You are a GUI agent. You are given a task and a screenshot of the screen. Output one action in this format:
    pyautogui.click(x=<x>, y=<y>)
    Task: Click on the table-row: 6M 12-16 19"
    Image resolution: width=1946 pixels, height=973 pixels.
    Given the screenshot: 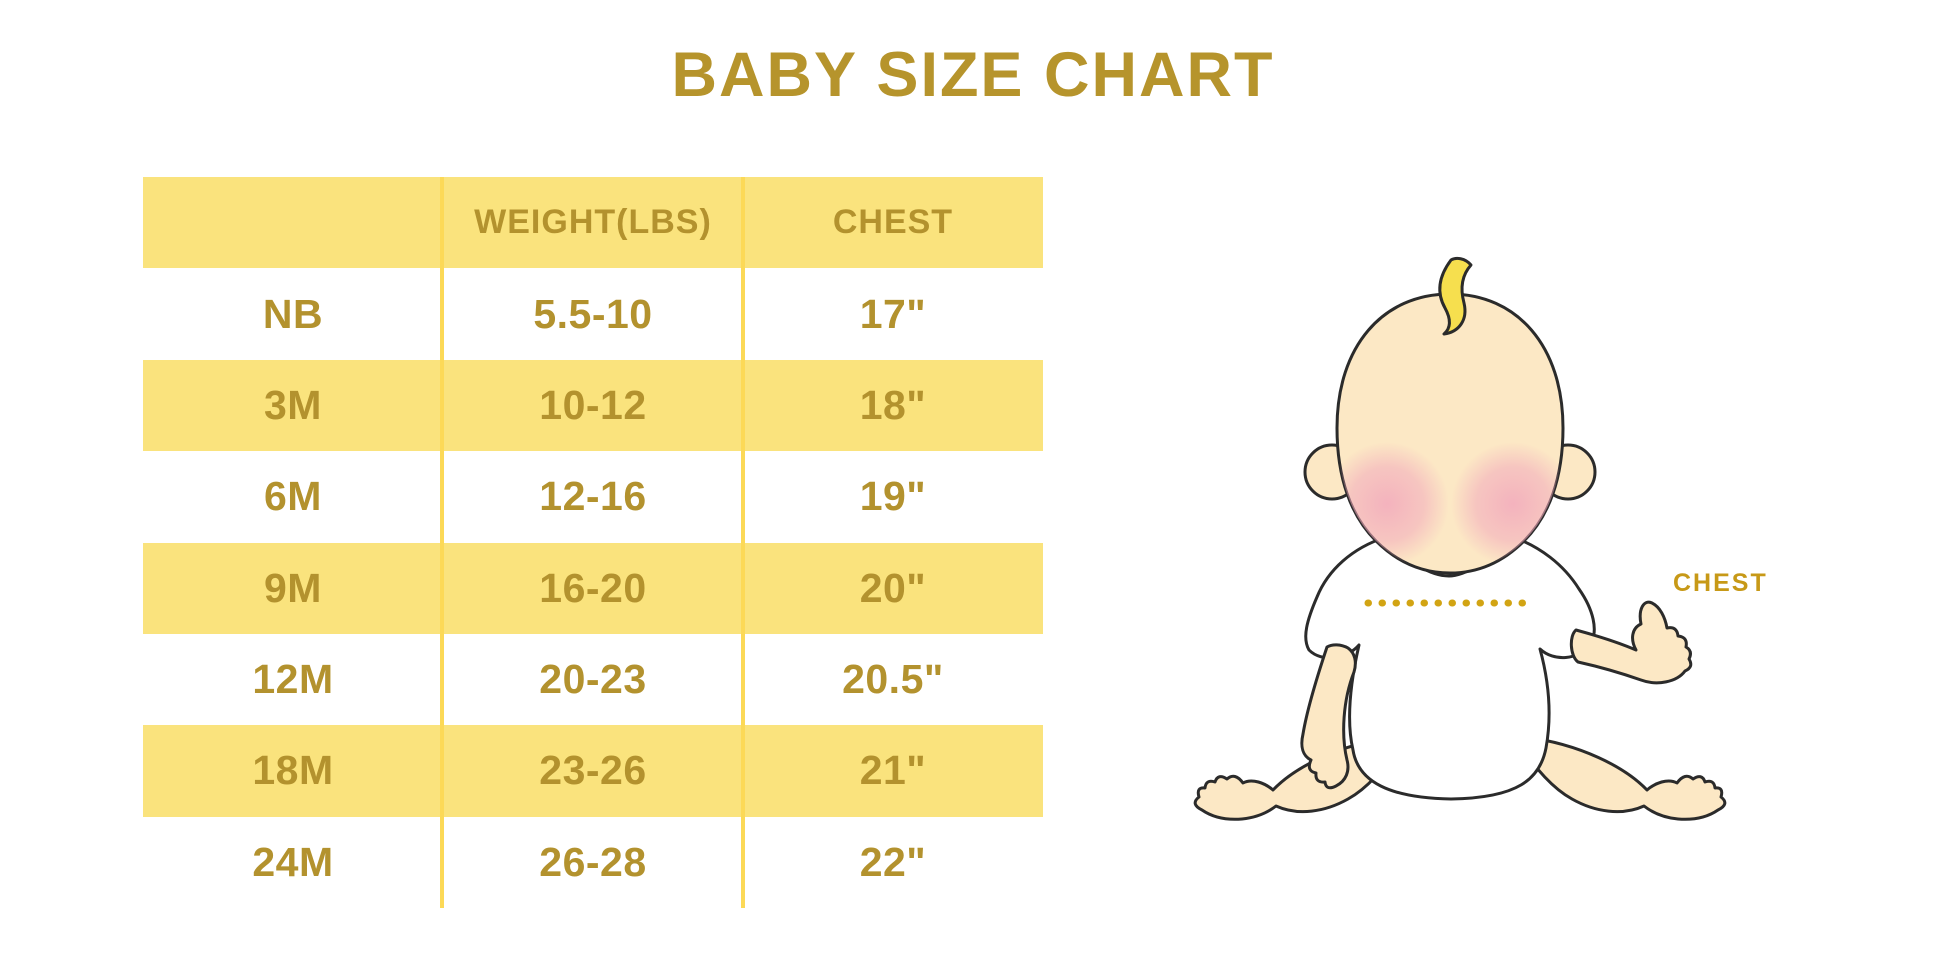 What is the action you would take?
    pyautogui.click(x=593, y=496)
    